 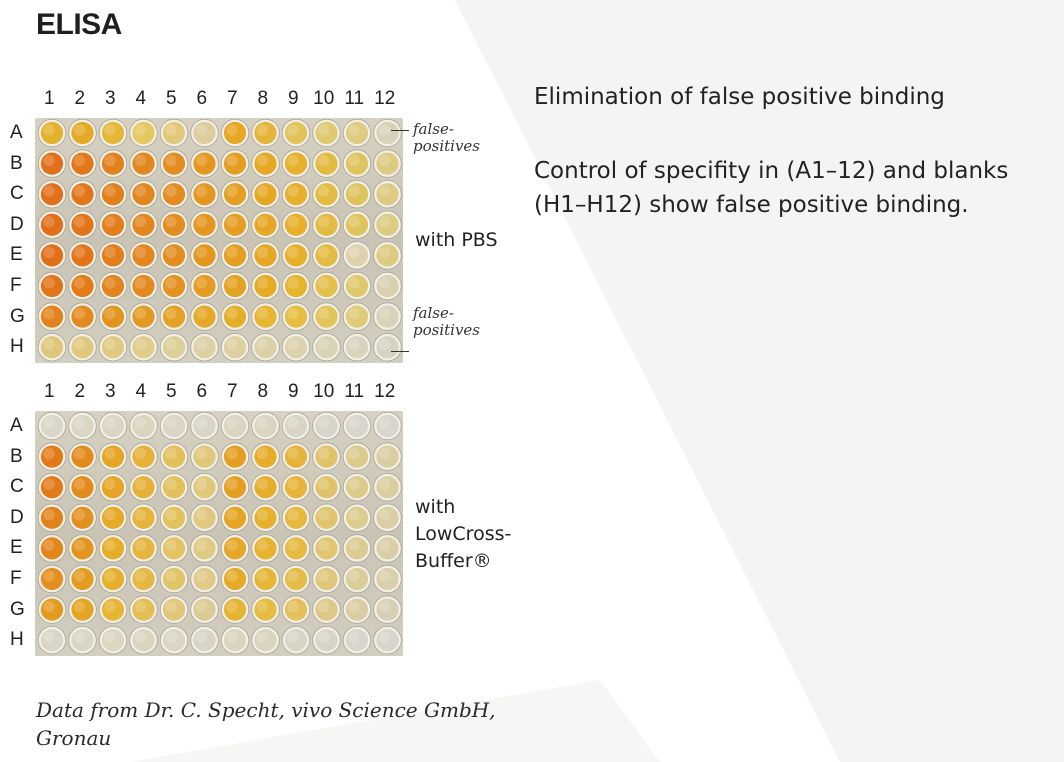 I want to click on column-label: 3, so click(x=110, y=391).